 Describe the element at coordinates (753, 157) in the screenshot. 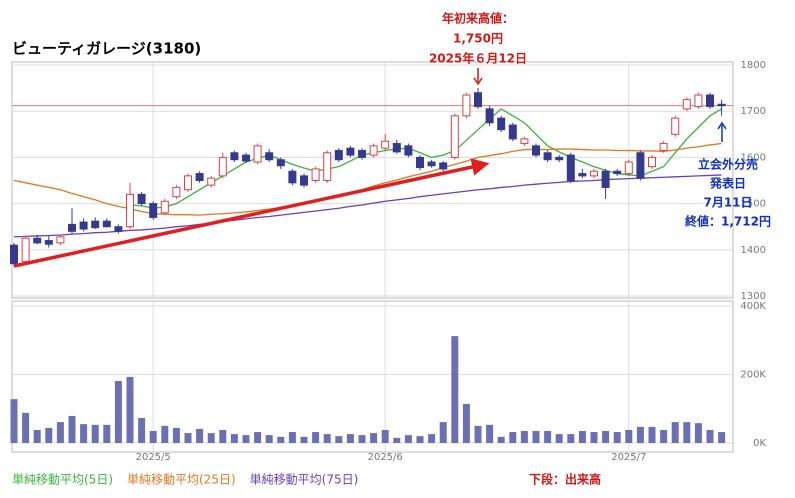

I see `y-tick-label: 1600` at that location.